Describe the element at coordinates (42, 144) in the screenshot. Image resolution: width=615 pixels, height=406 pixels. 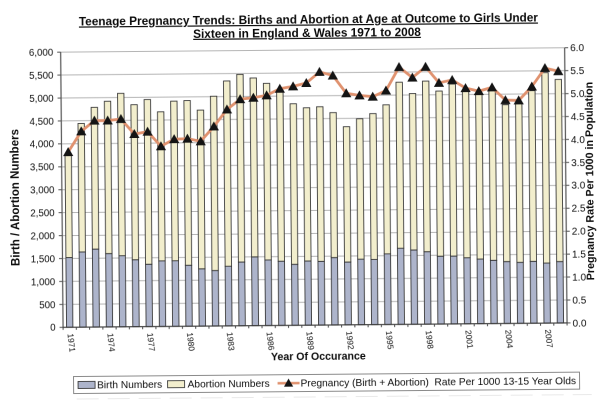
I see `svg-text: 4,000` at that location.